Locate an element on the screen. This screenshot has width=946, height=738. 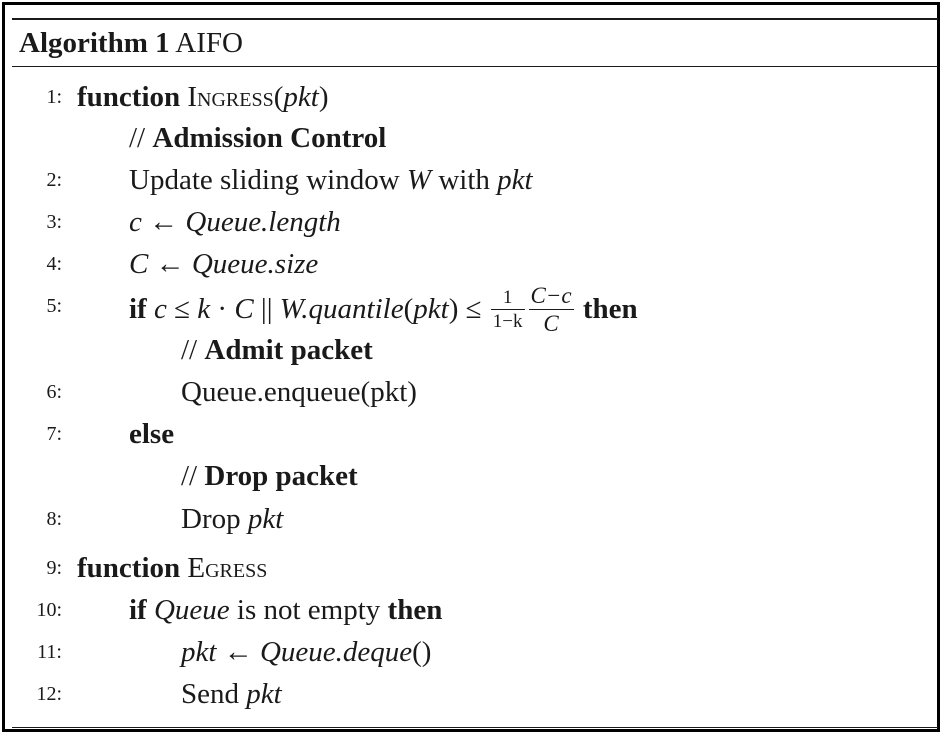
line-number: 12: is located at coordinates (49, 694).